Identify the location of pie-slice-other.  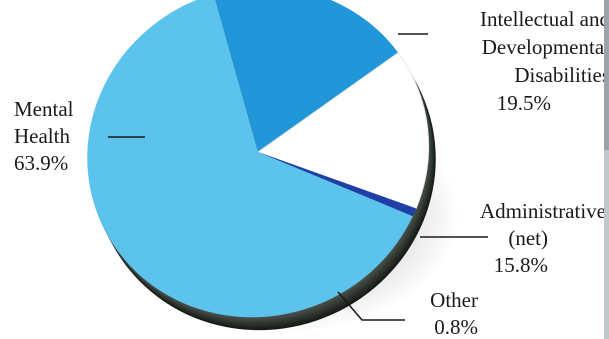
(337, 184).